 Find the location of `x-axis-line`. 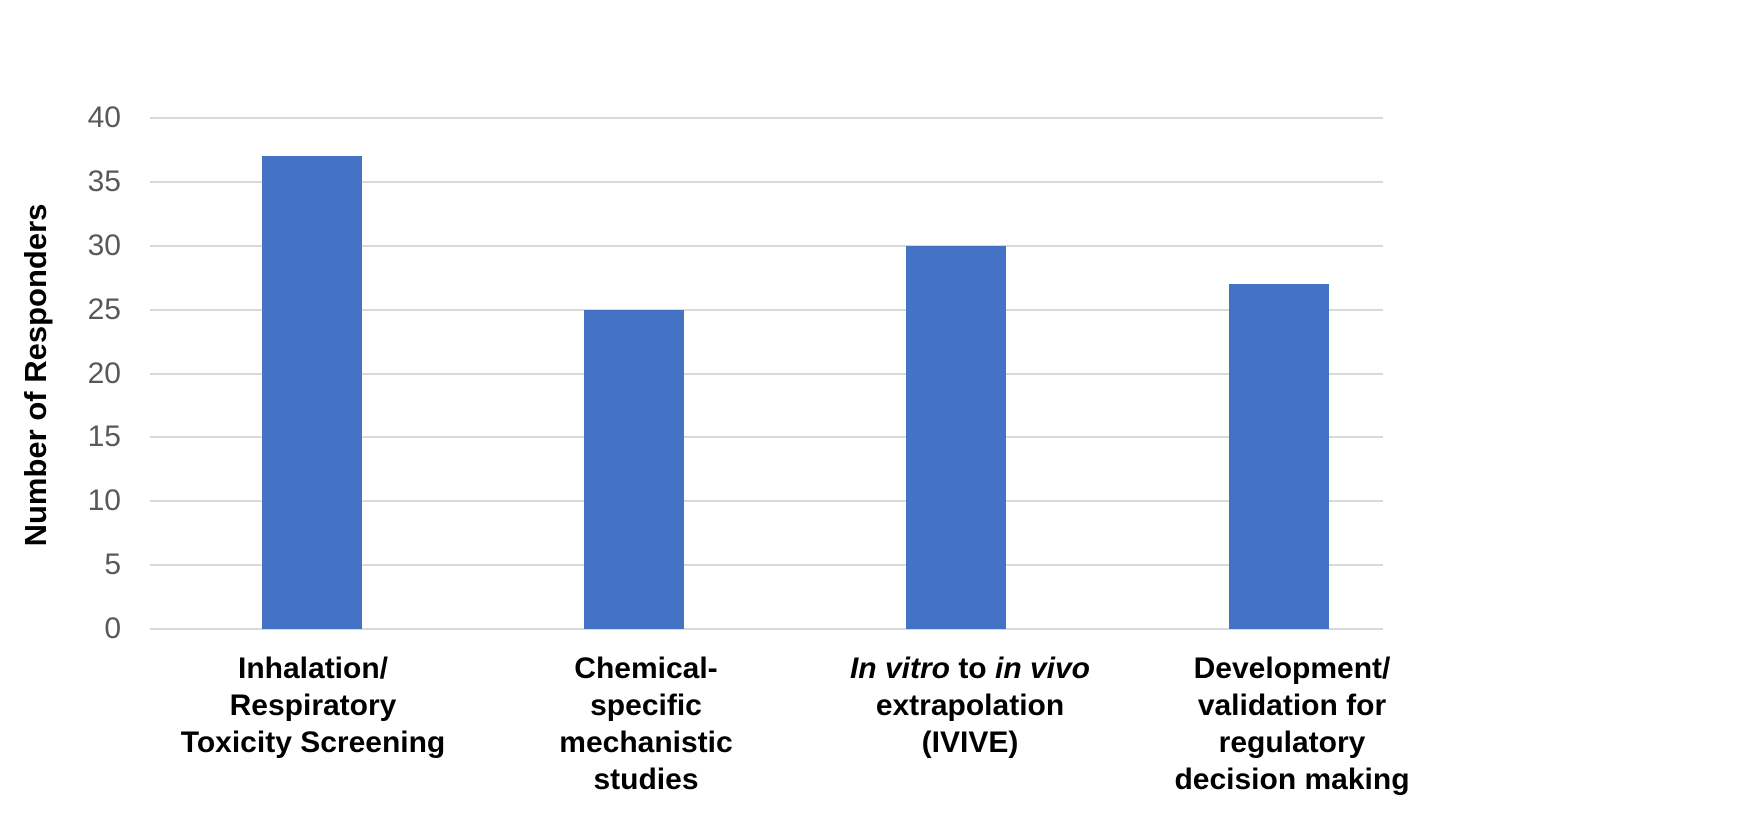

x-axis-line is located at coordinates (766, 629).